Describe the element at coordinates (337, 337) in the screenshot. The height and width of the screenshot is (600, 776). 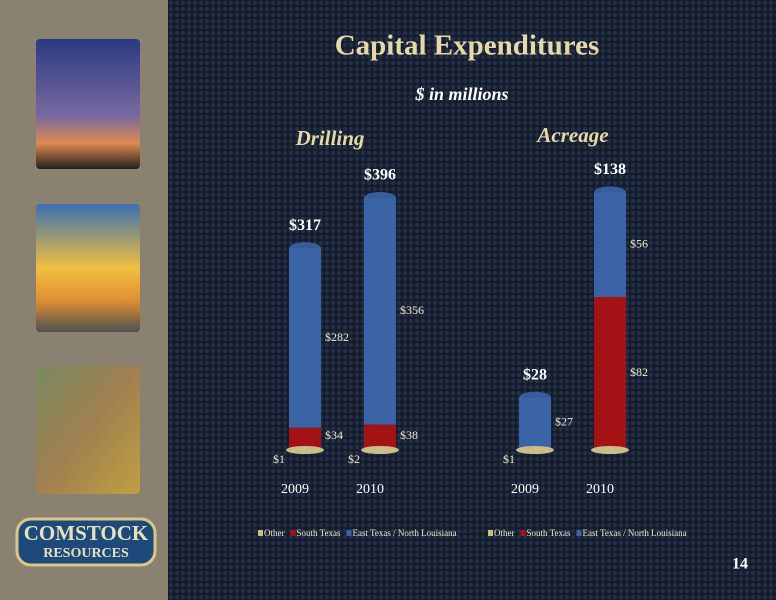
I see `value-label: $282` at that location.